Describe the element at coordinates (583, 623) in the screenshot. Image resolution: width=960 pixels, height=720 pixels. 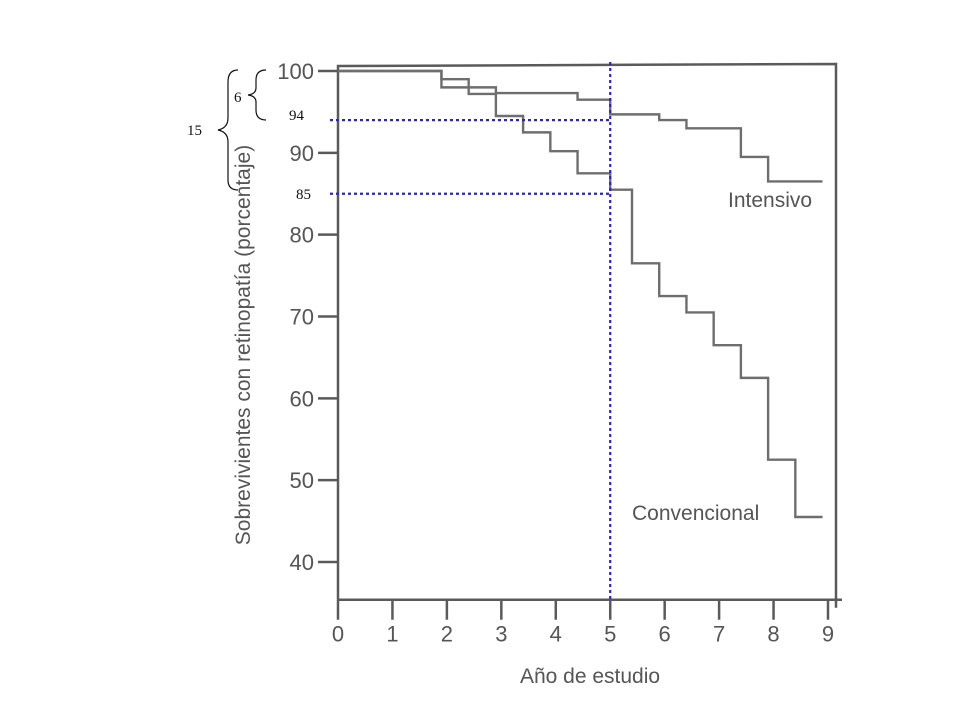
I see `x-axis: 0 1 2 3 4 5 6 7 8 9` at that location.